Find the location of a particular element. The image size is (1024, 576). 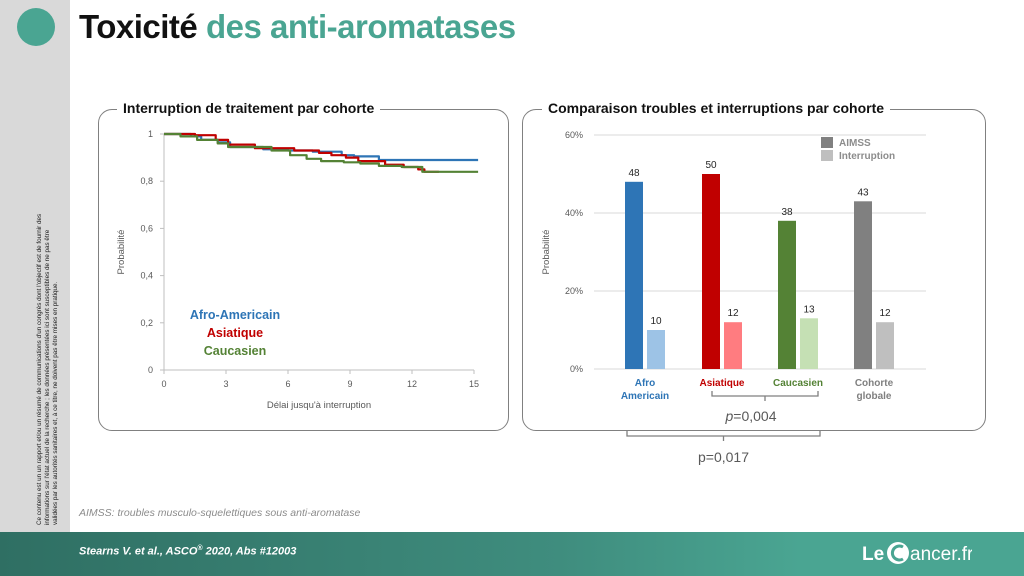

series-line-afro-americain is located at coordinates (321, 147).